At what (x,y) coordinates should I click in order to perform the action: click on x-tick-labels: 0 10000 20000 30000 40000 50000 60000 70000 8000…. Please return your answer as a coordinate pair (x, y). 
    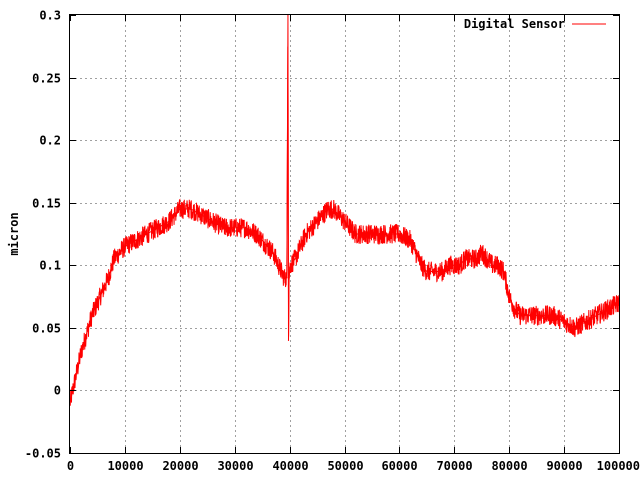
    Looking at the image, I should click on (353, 466).